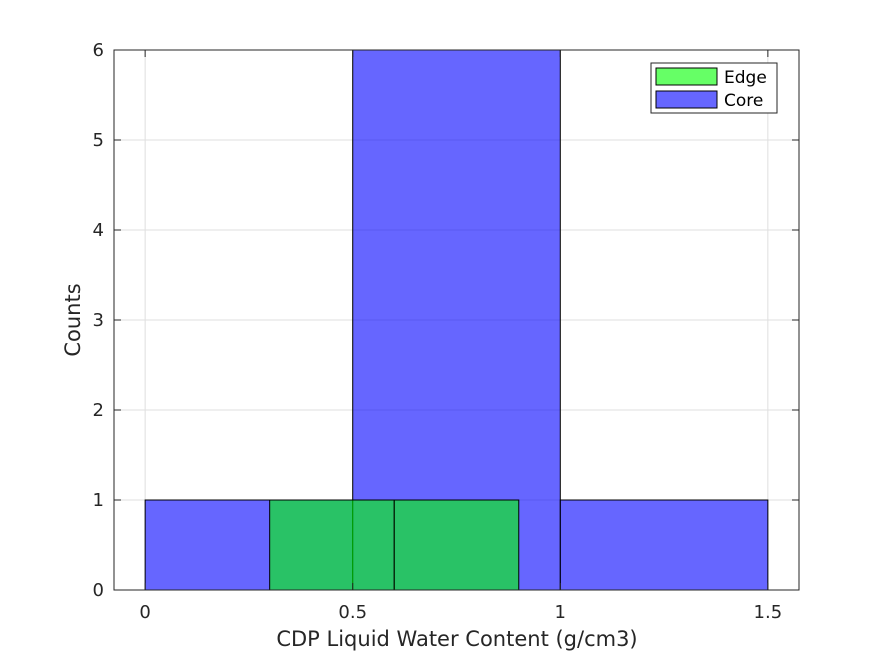 The width and height of the screenshot is (884, 663). What do you see at coordinates (352, 612) in the screenshot?
I see `x-tick-label: 0.5` at bounding box center [352, 612].